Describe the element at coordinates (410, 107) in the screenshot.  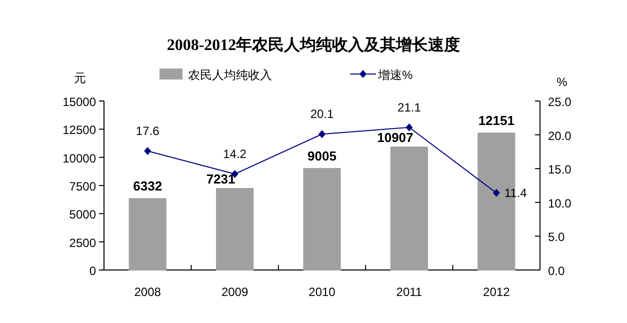
I see `data-label: 21.1` at that location.